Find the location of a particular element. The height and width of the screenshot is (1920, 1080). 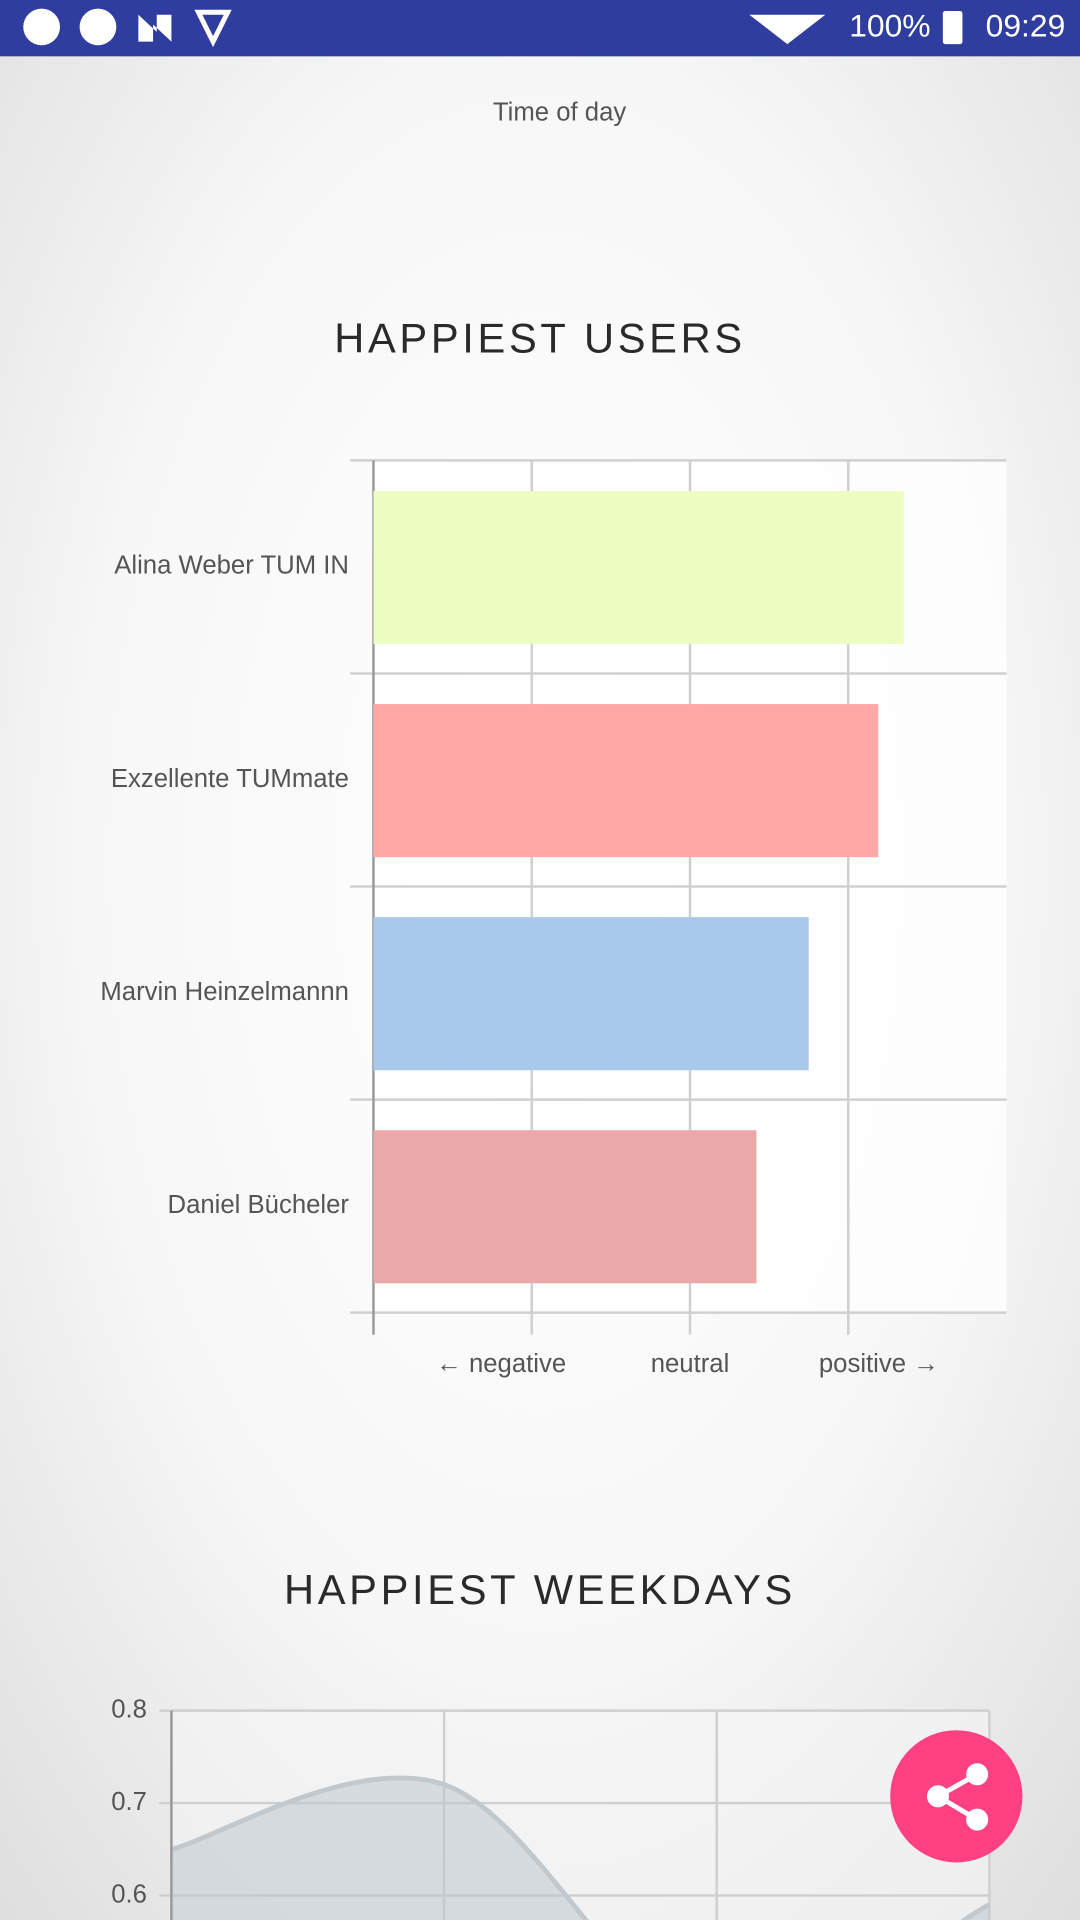

clock: 09:29 is located at coordinates (1026, 26).